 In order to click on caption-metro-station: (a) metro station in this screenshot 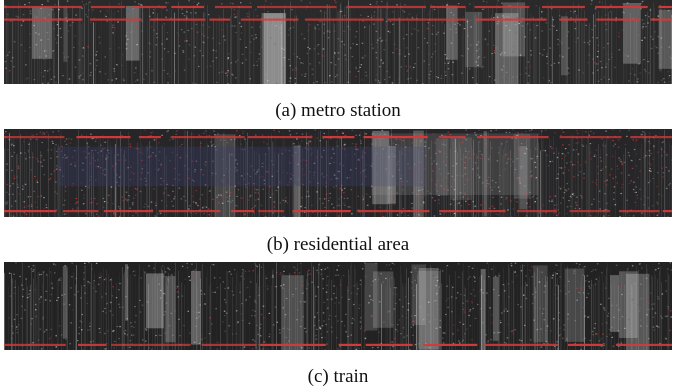, I will do `click(338, 110)`.